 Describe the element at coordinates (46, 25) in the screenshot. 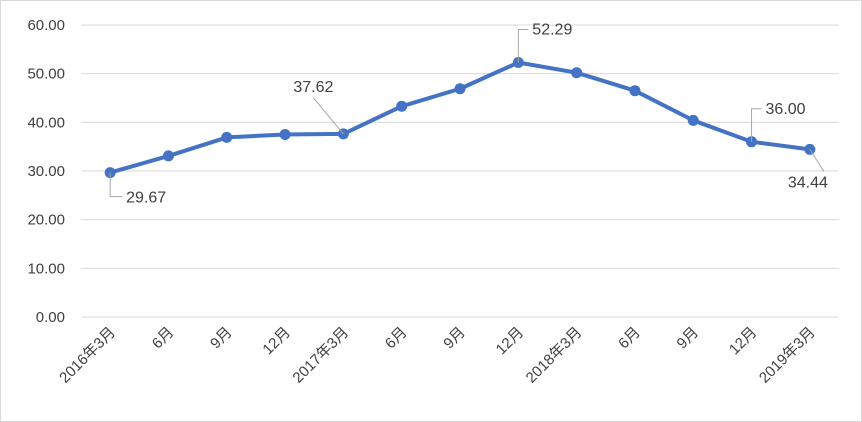

I see `y-tick-label: 60.00` at that location.